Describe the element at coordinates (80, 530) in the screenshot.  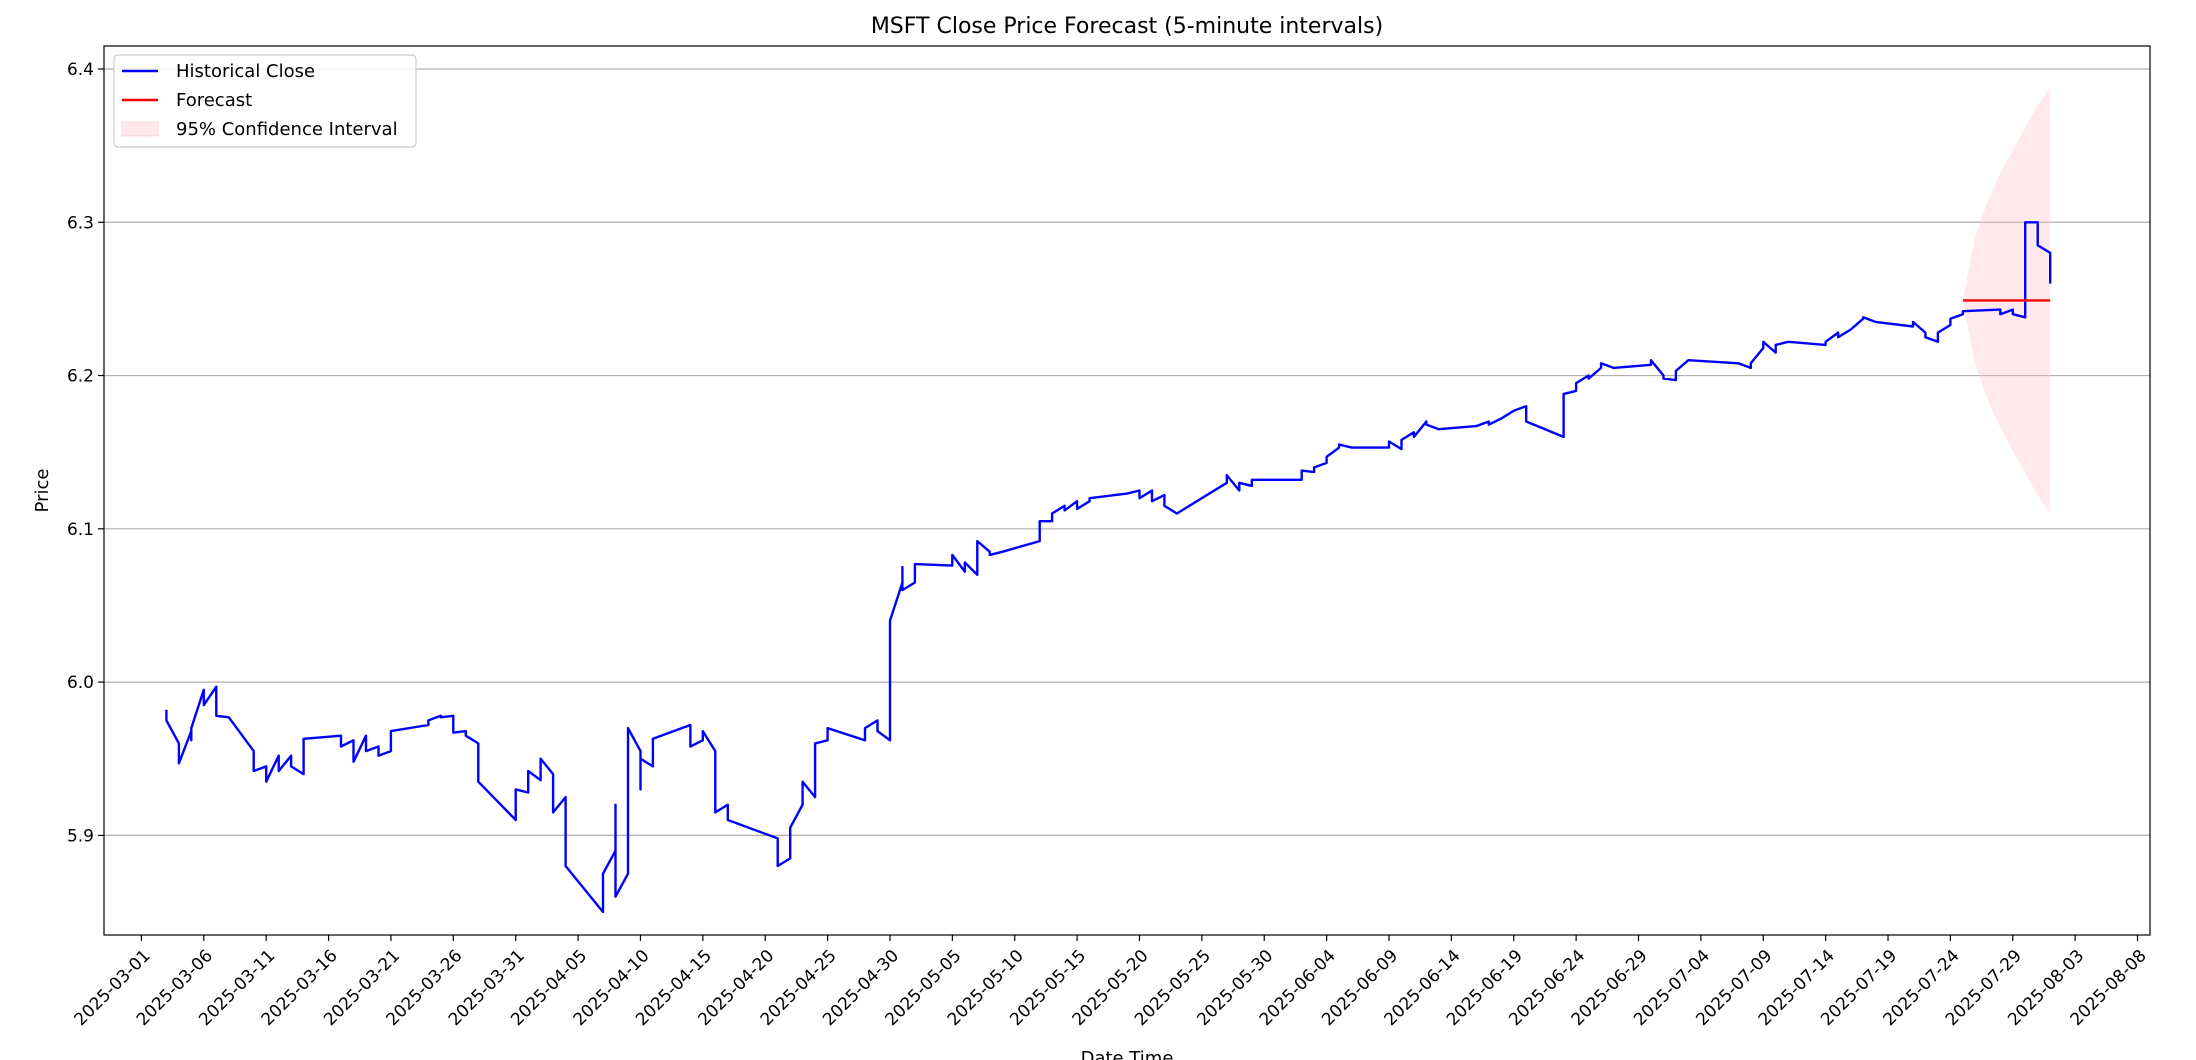
I see `y-tick-label: 6.1` at that location.